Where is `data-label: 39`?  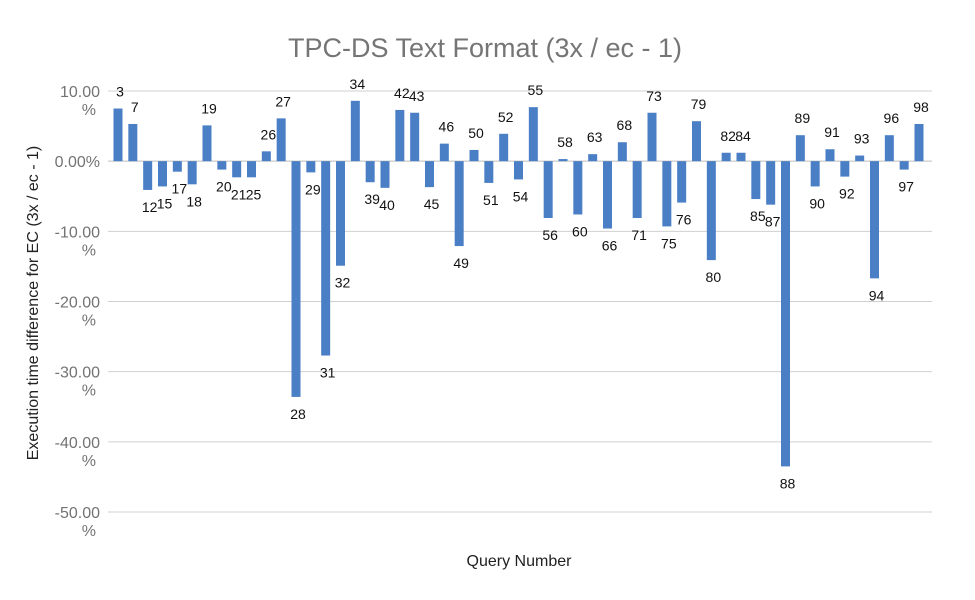
data-label: 39 is located at coordinates (372, 199).